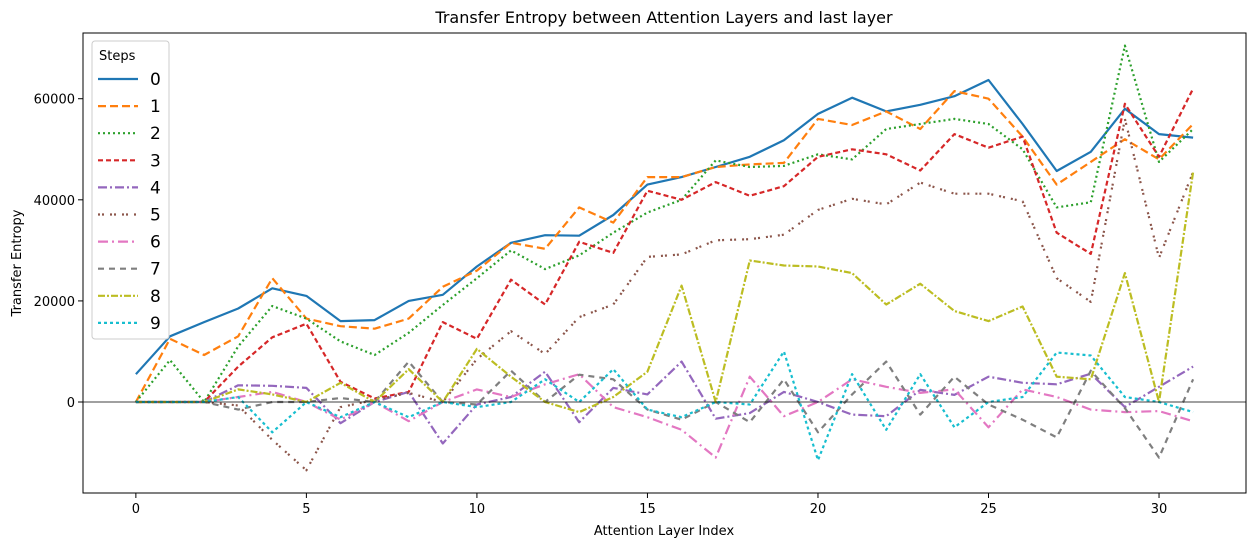 The width and height of the screenshot is (1255, 547). I want to click on legend-label-7: 7, so click(155, 270).